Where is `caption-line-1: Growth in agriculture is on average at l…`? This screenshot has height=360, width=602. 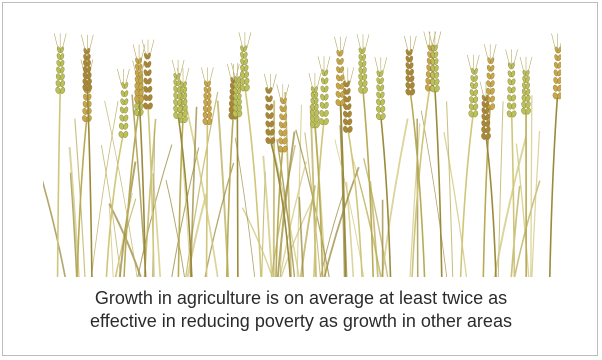 caption-line-1: Growth in agriculture is on average at l… is located at coordinates (301, 298).